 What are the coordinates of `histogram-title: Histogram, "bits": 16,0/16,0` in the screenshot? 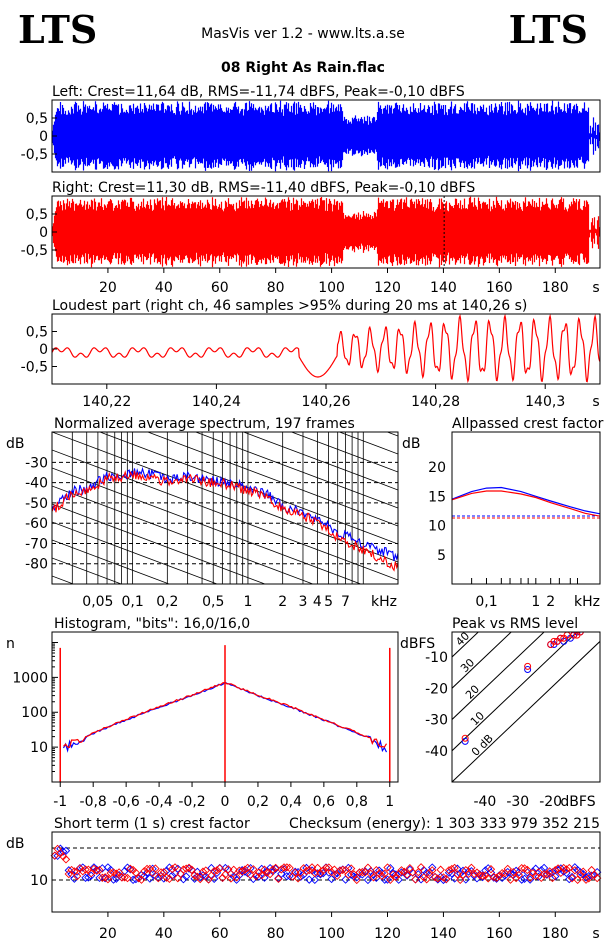 It's located at (152, 624).